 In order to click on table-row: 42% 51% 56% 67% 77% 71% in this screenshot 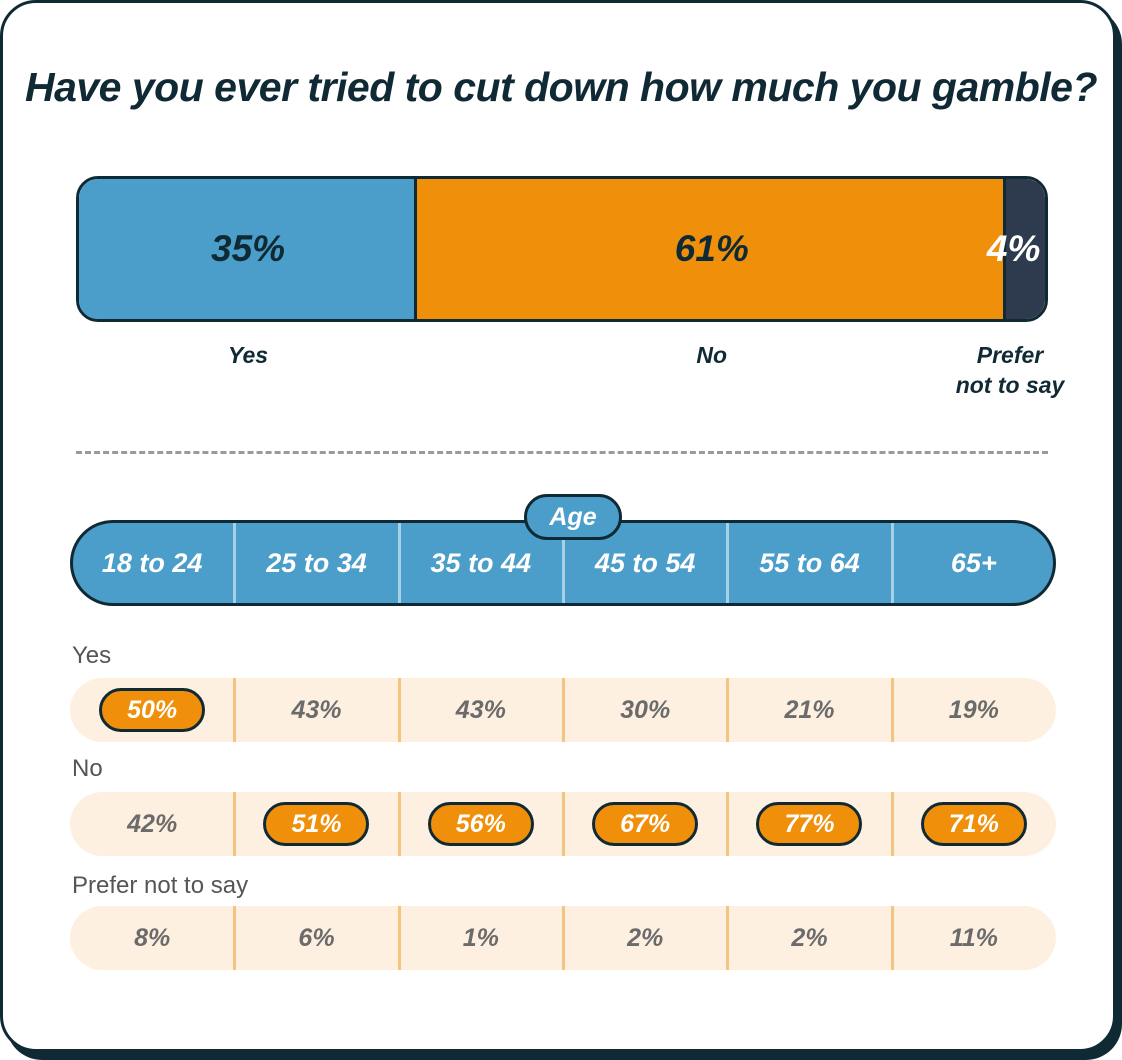, I will do `click(563, 824)`.